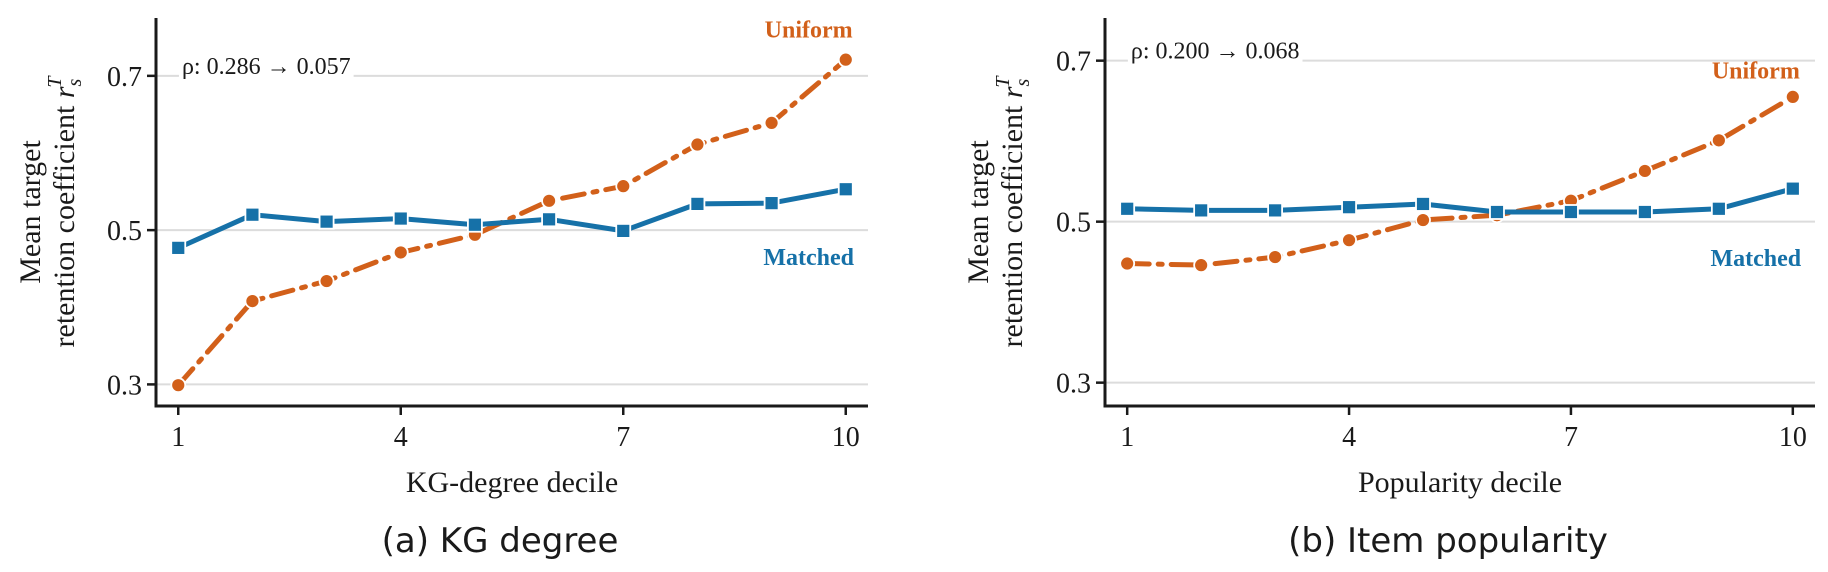  What do you see at coordinates (500, 541) in the screenshot?
I see `panel-caption: (a) KG degree` at bounding box center [500, 541].